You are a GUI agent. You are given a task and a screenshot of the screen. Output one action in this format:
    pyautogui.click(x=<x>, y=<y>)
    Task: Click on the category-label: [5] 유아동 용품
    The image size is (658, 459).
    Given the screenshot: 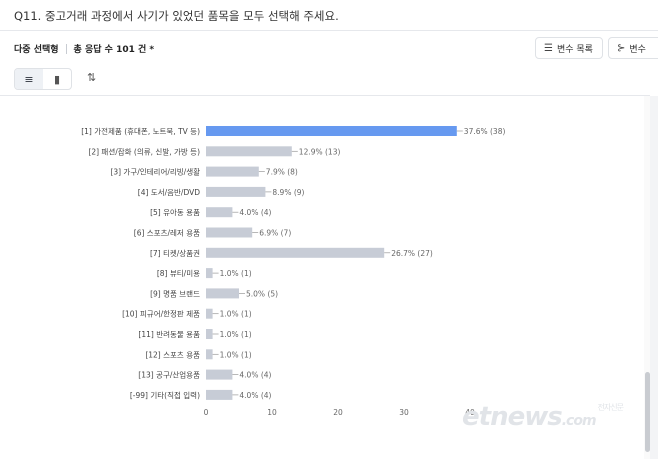 What is the action you would take?
    pyautogui.click(x=175, y=212)
    